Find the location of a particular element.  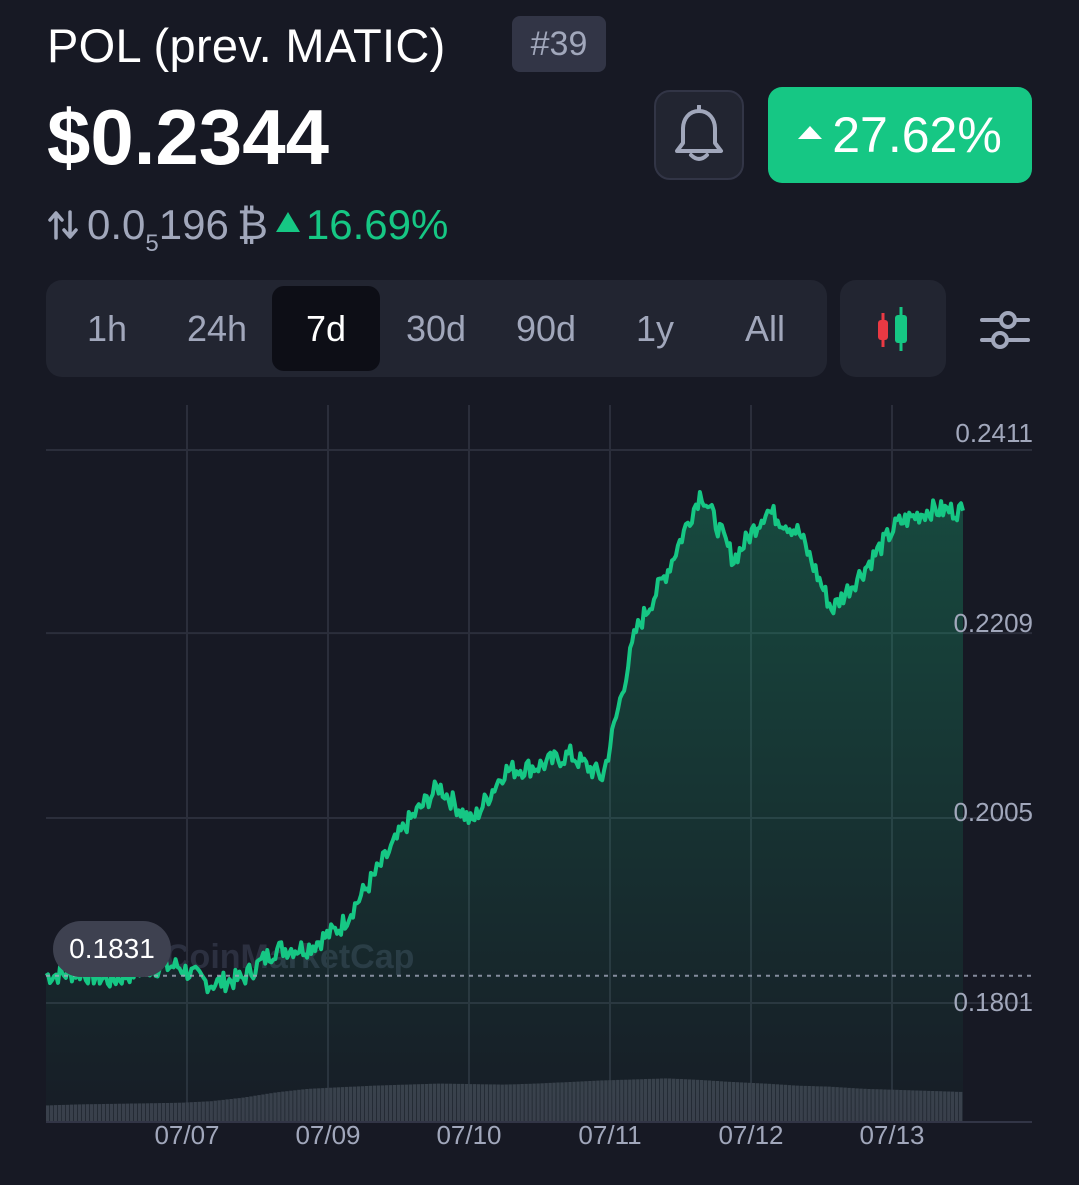

sliders-icon is located at coordinates (1005, 330).